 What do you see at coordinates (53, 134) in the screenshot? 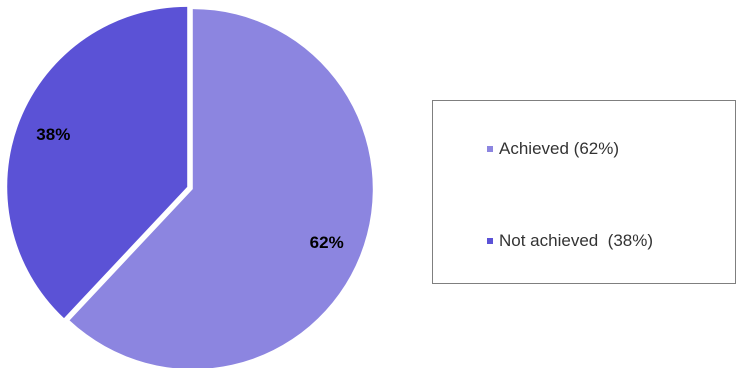
I see `data-label-not-achieved: 38%` at bounding box center [53, 134].